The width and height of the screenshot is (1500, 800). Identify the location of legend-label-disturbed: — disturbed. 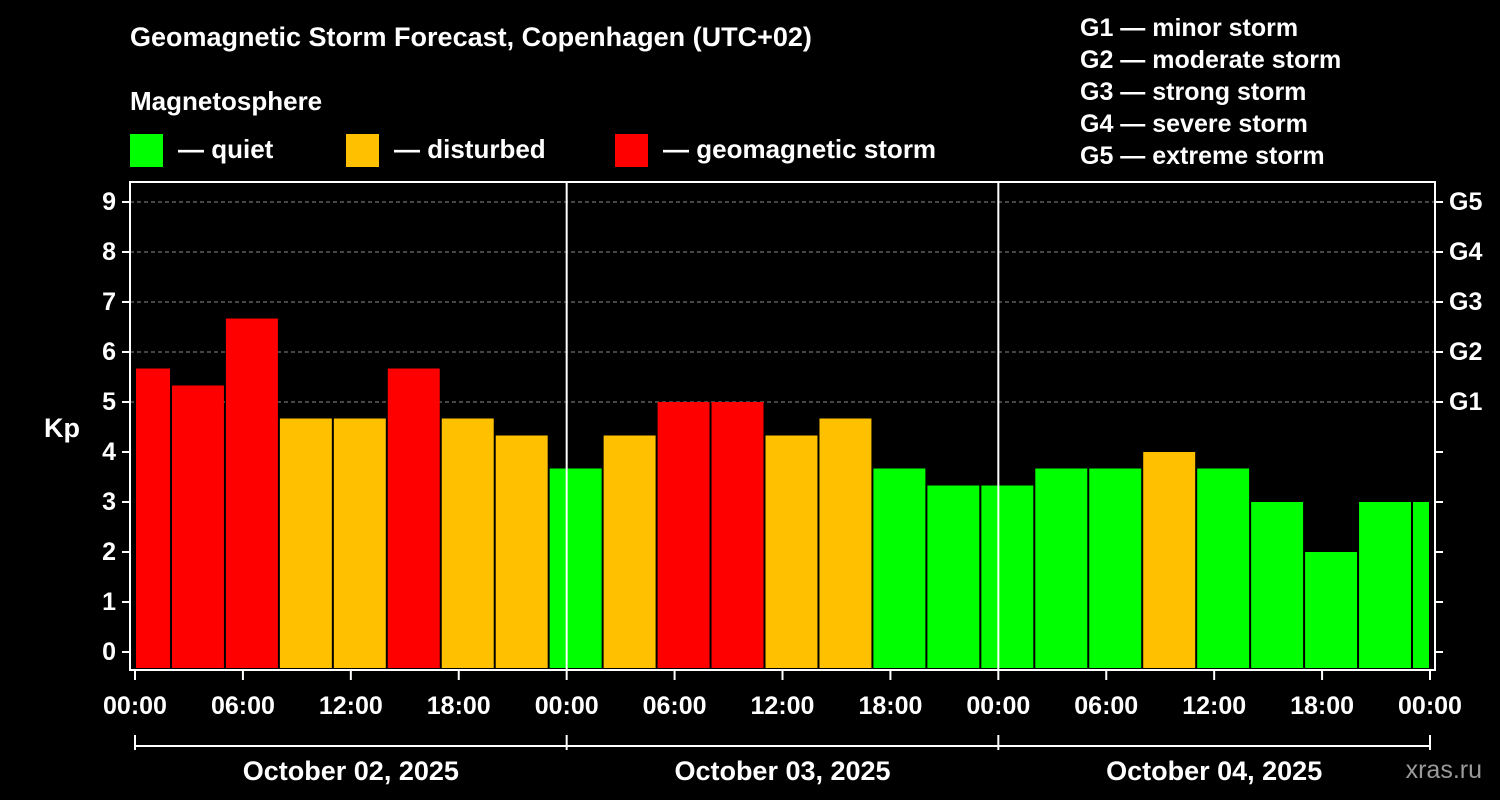
(470, 149).